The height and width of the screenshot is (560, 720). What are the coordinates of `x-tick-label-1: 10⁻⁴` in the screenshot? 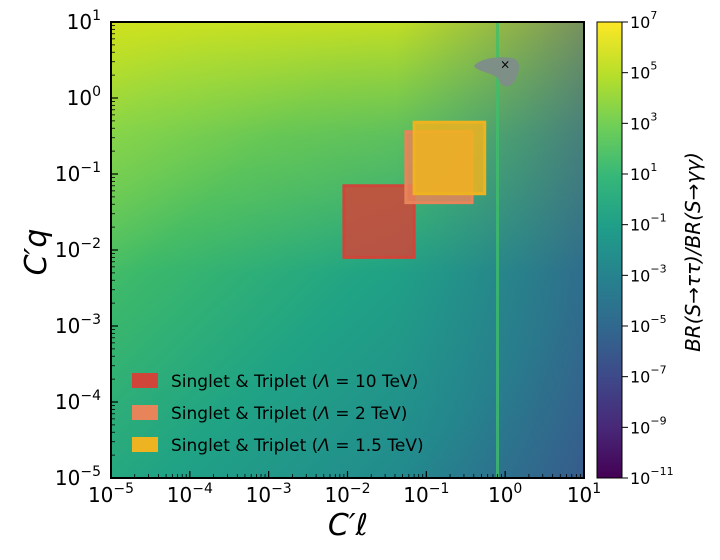 It's located at (190, 494).